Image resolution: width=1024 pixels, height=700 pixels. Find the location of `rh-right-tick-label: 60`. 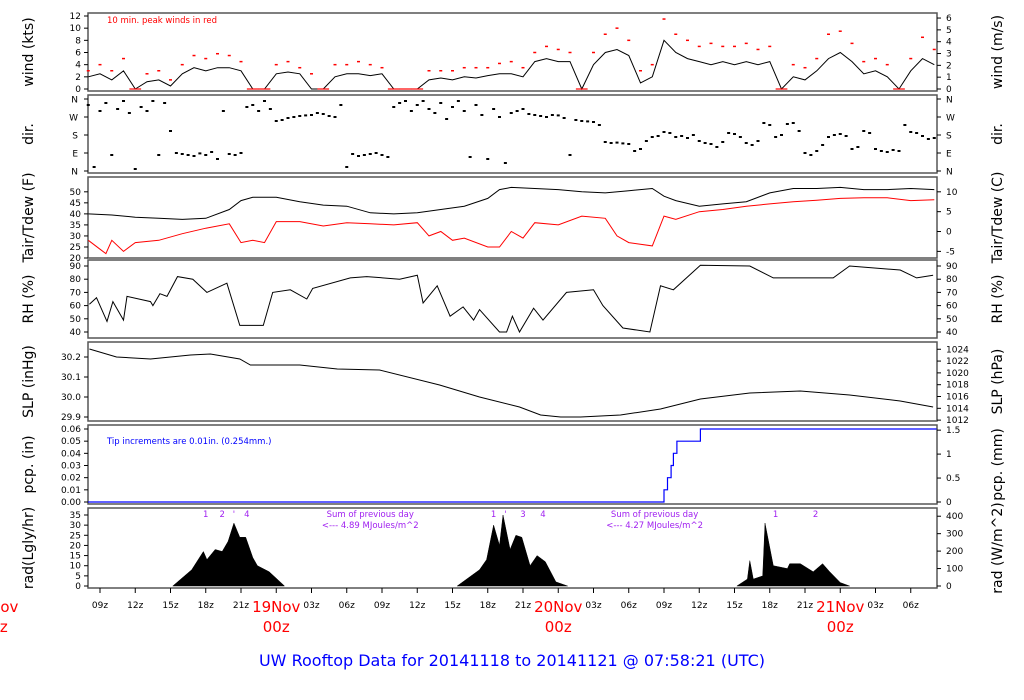

rh-right-tick-label: 60 is located at coordinates (952, 307).